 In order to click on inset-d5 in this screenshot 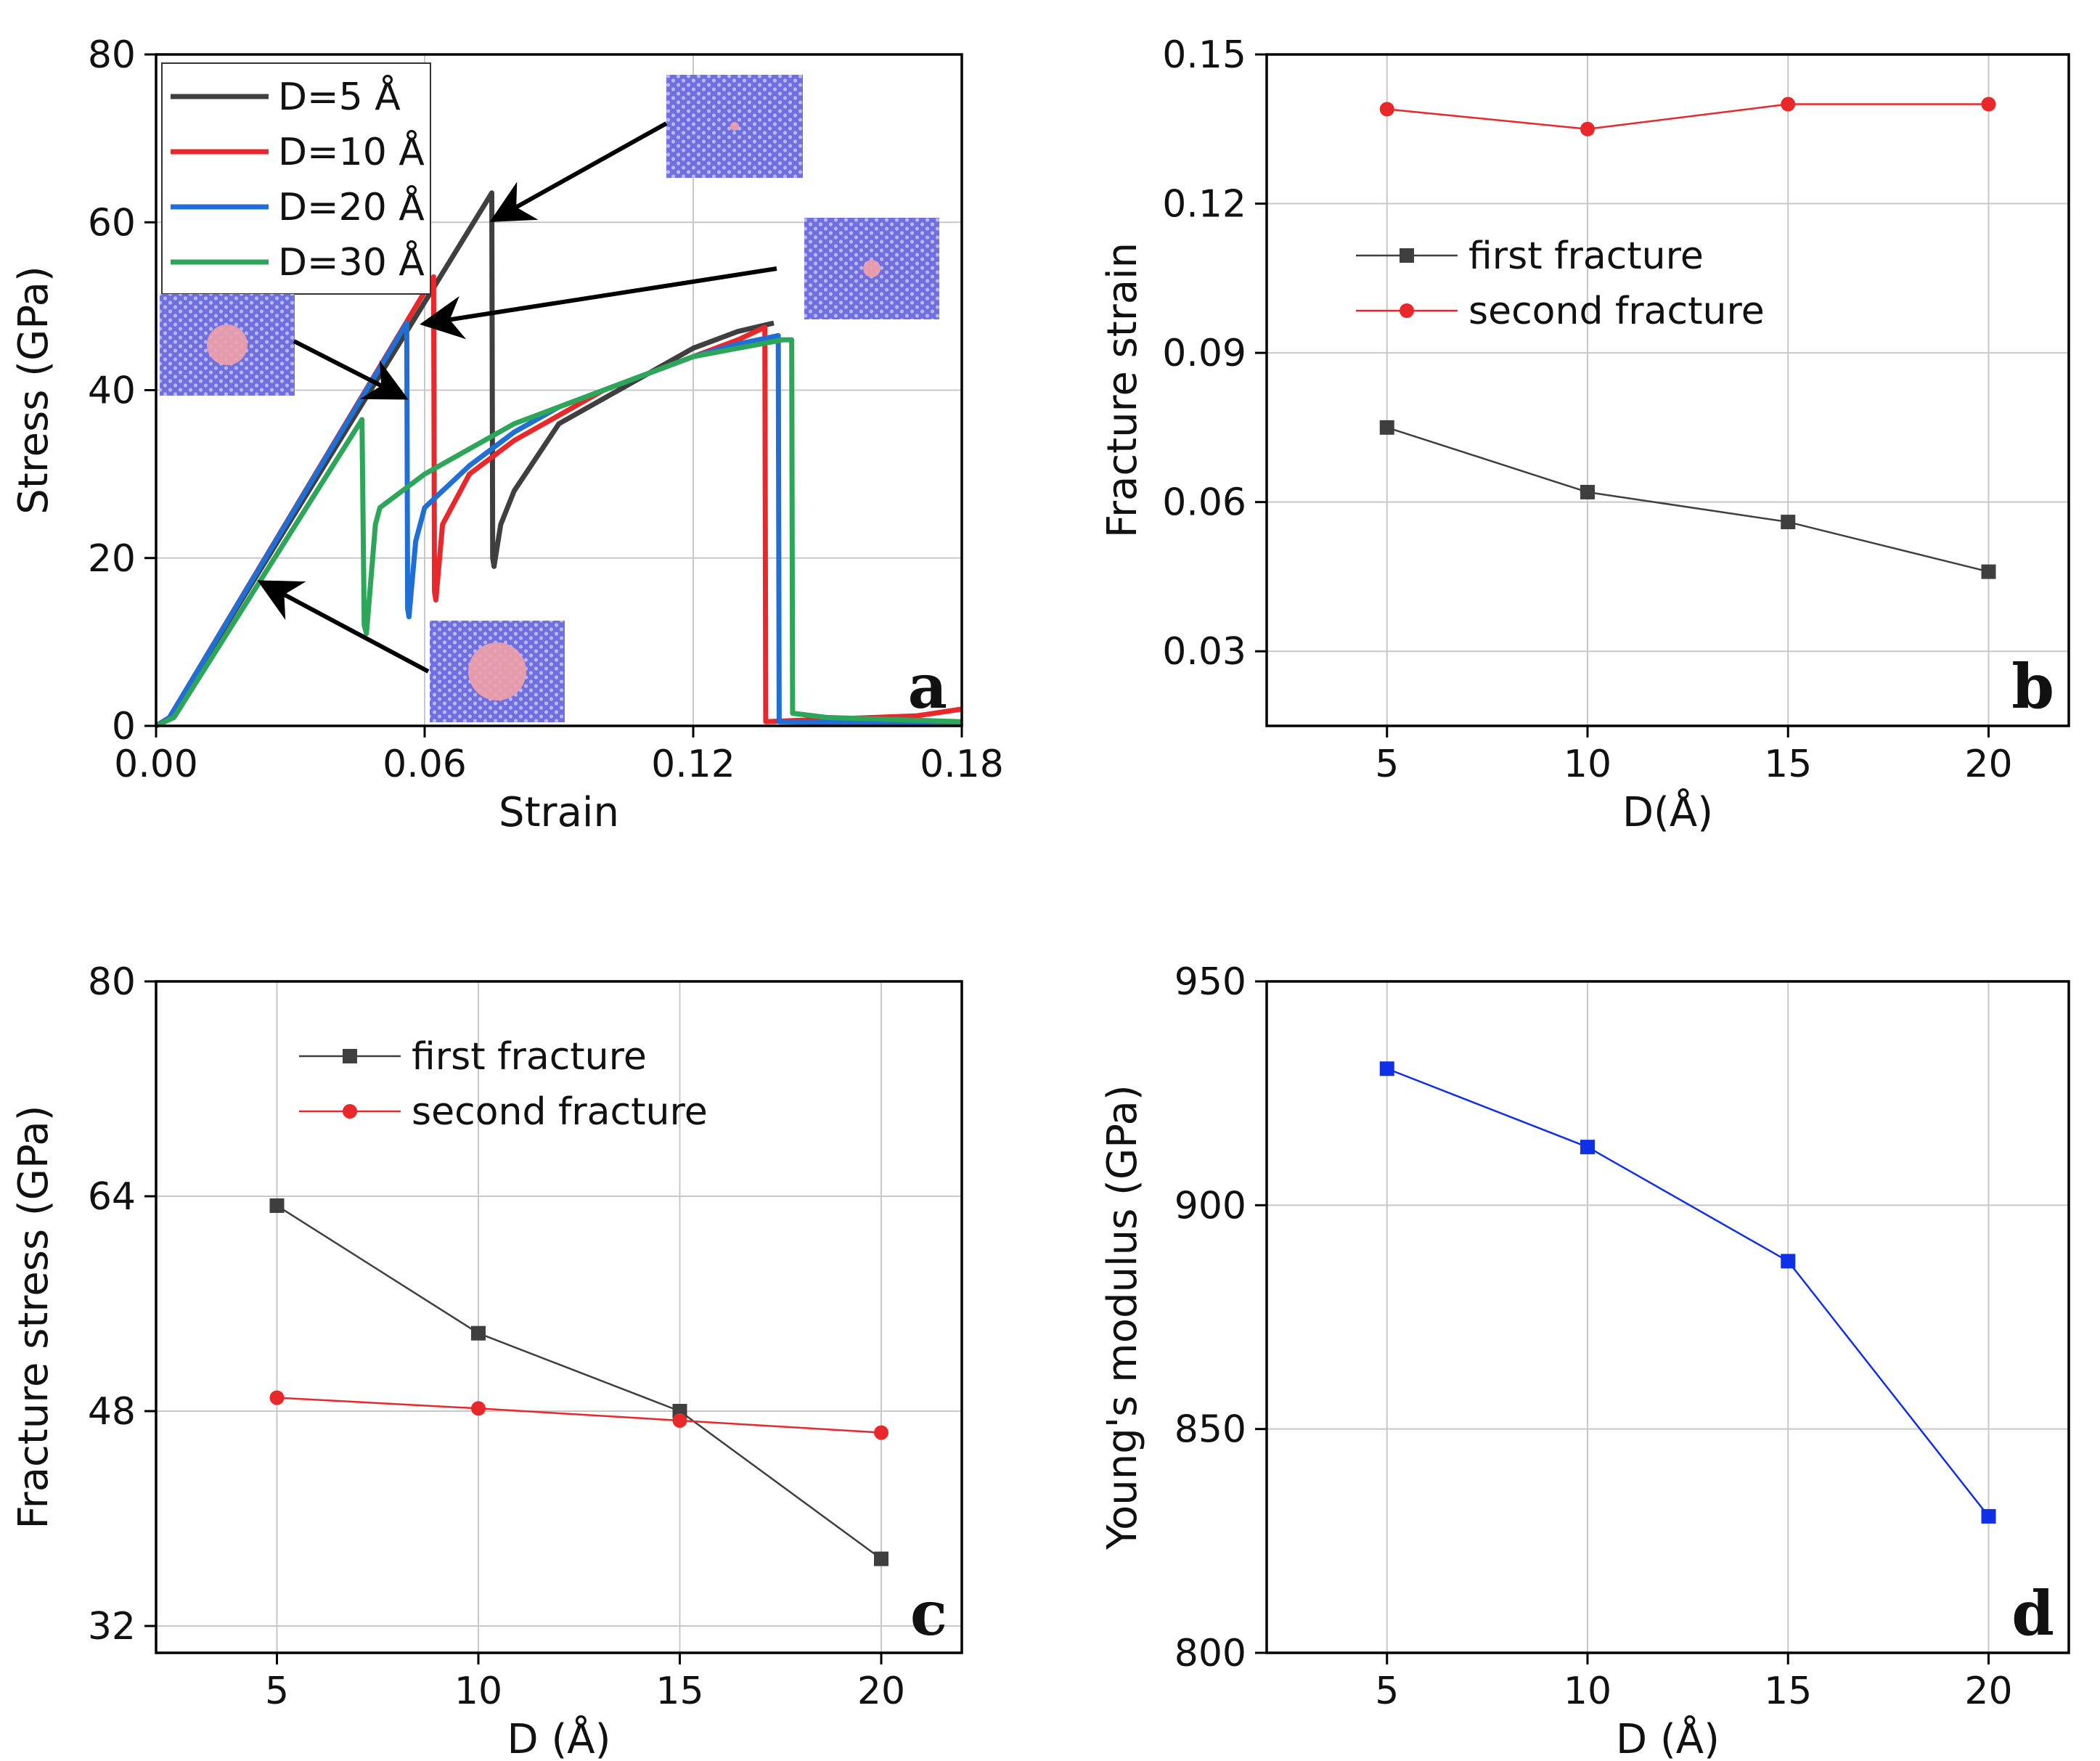, I will do `click(734, 126)`.